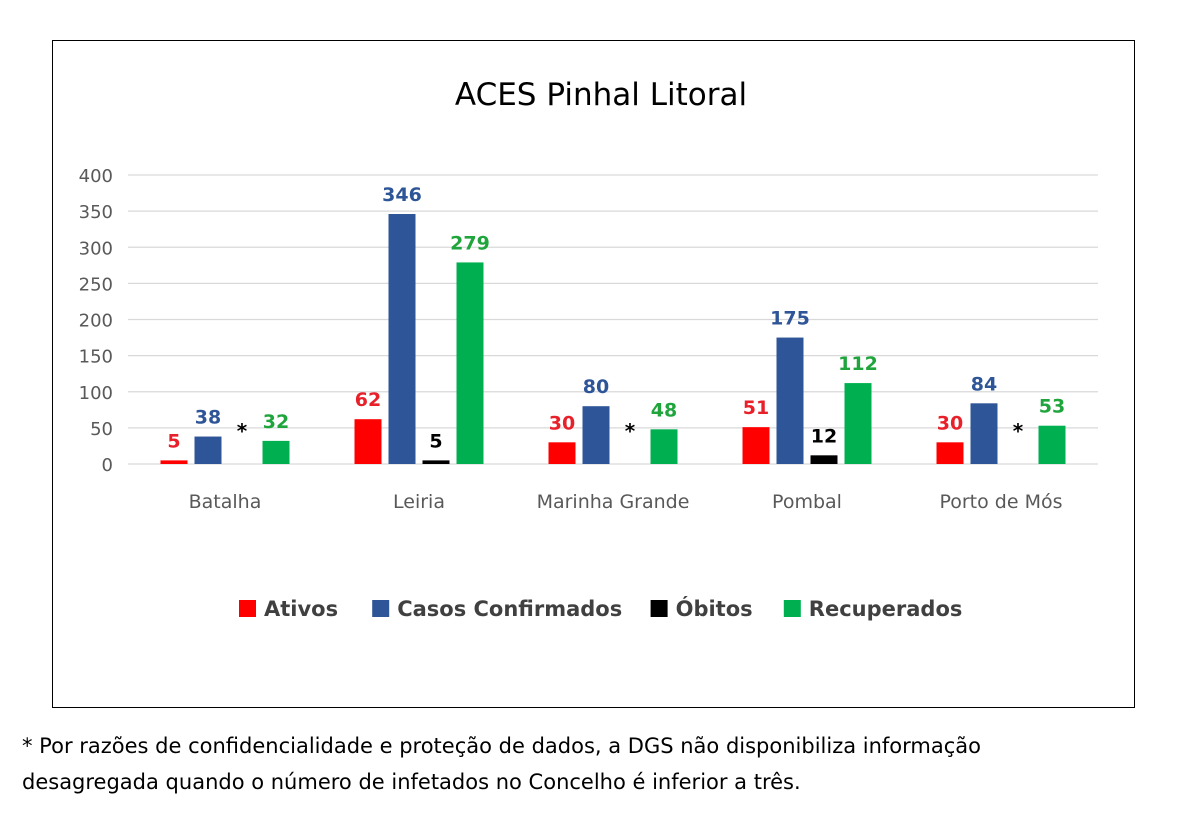 Image resolution: width=1200 pixels, height=829 pixels. Describe the element at coordinates (276, 422) in the screenshot. I see `data-label-recuperados-batalha: 32` at that location.